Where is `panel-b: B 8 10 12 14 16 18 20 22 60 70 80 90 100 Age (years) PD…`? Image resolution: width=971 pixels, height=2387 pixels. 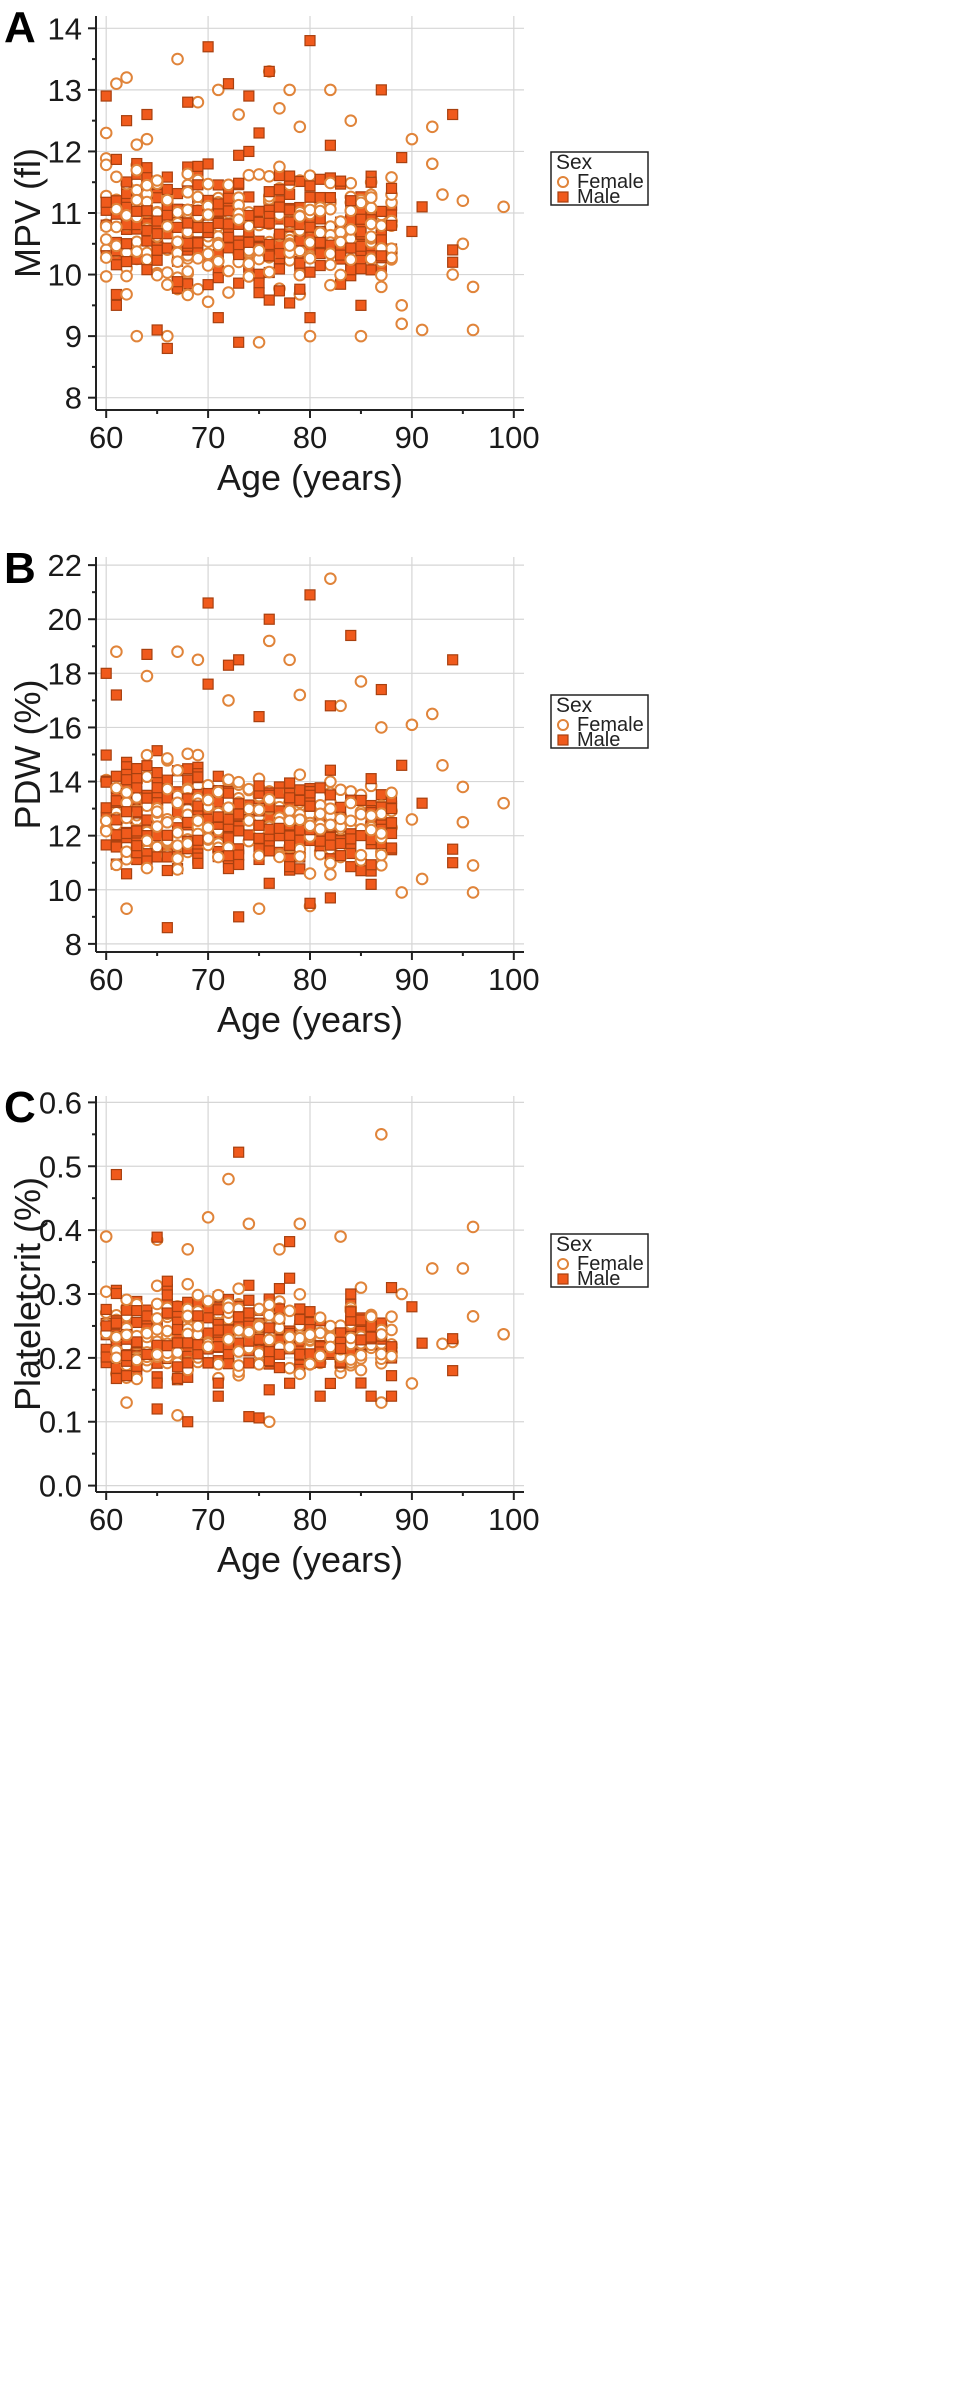
panel-b: B 8 10 12 14 16 18 20 22 60 70 80 90 100 Age (years) PD… is located at coordinates (326, 792).